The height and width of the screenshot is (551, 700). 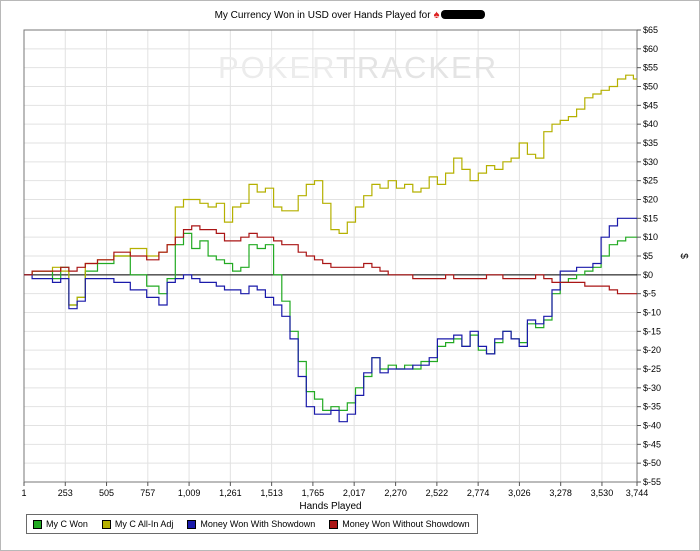 I want to click on watermark-poker: POKER, so click(x=277, y=67).